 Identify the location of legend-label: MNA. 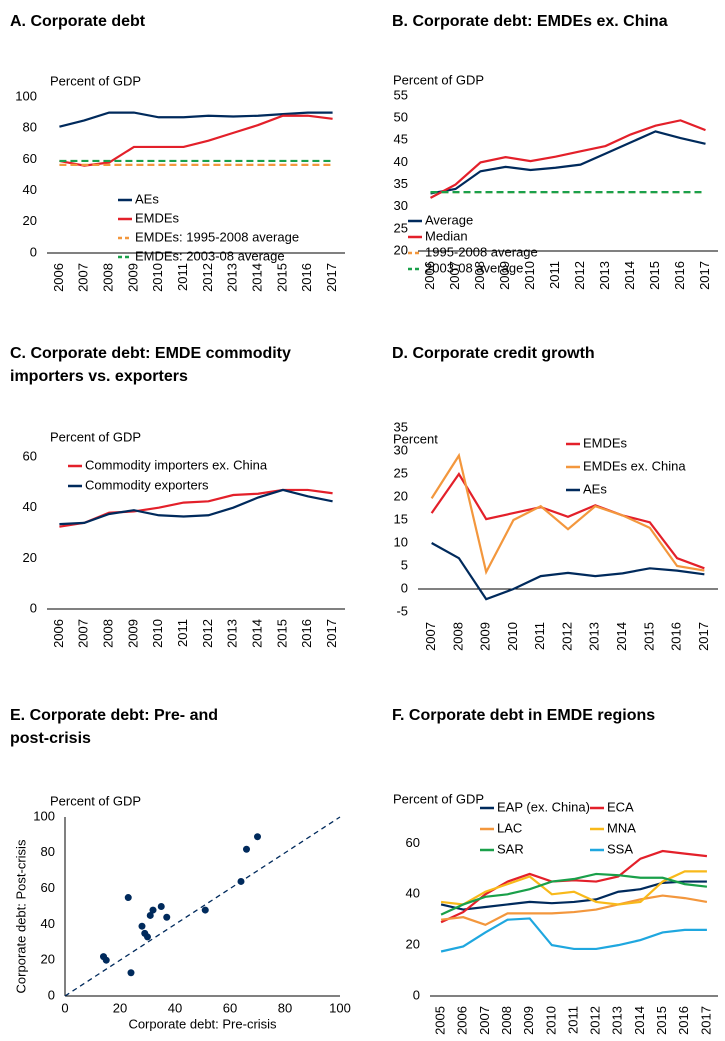
(621, 827).